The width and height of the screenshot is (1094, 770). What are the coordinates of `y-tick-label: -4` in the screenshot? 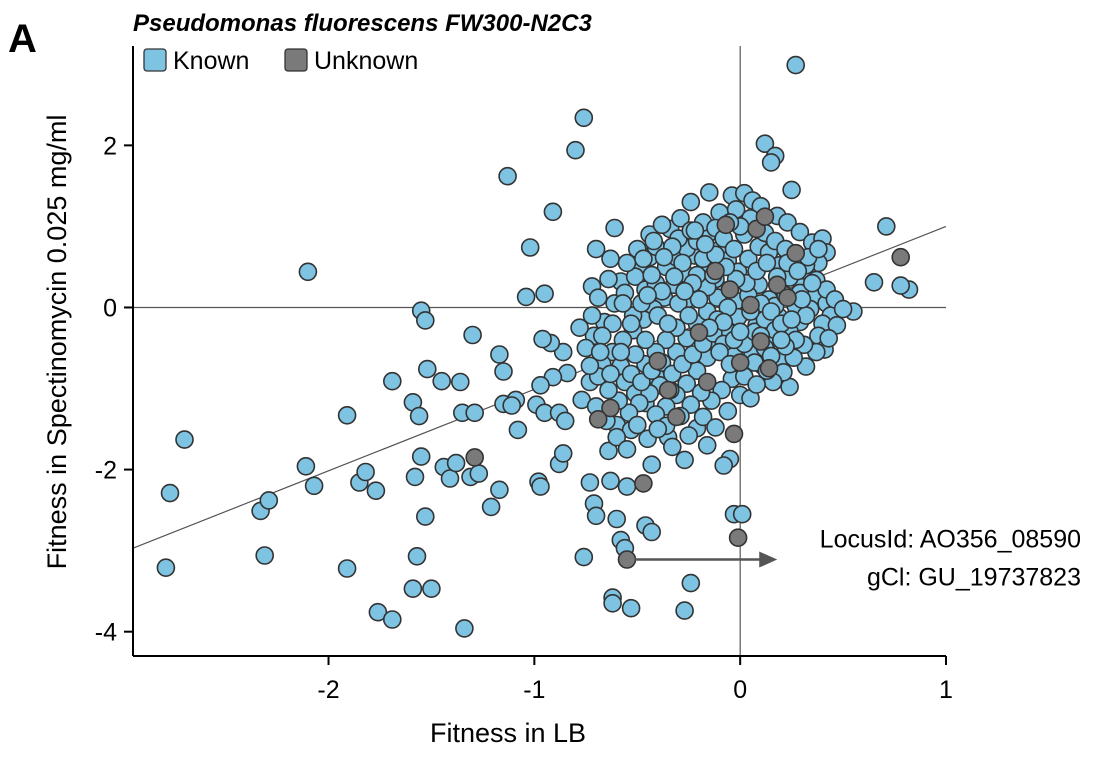 It's located at (106, 633).